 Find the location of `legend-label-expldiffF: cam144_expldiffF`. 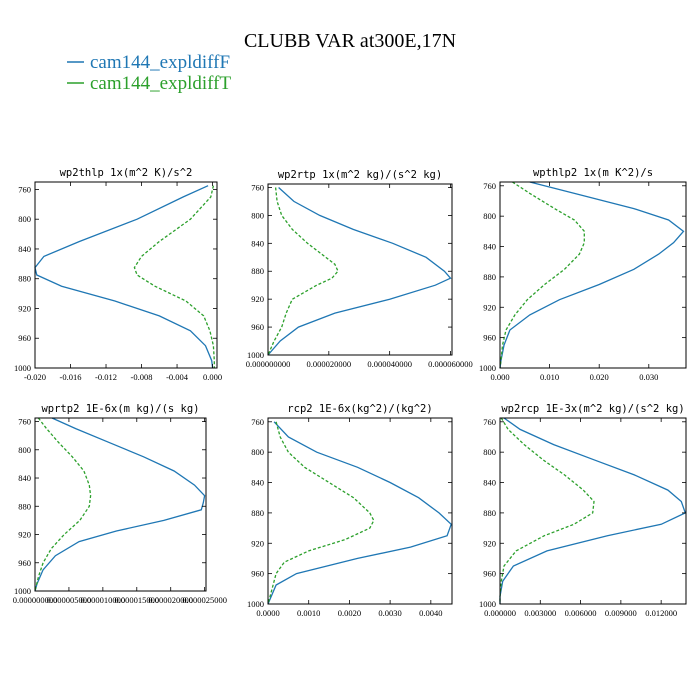

legend-label-expldiffF: cam144_expldiffF is located at coordinates (160, 62).